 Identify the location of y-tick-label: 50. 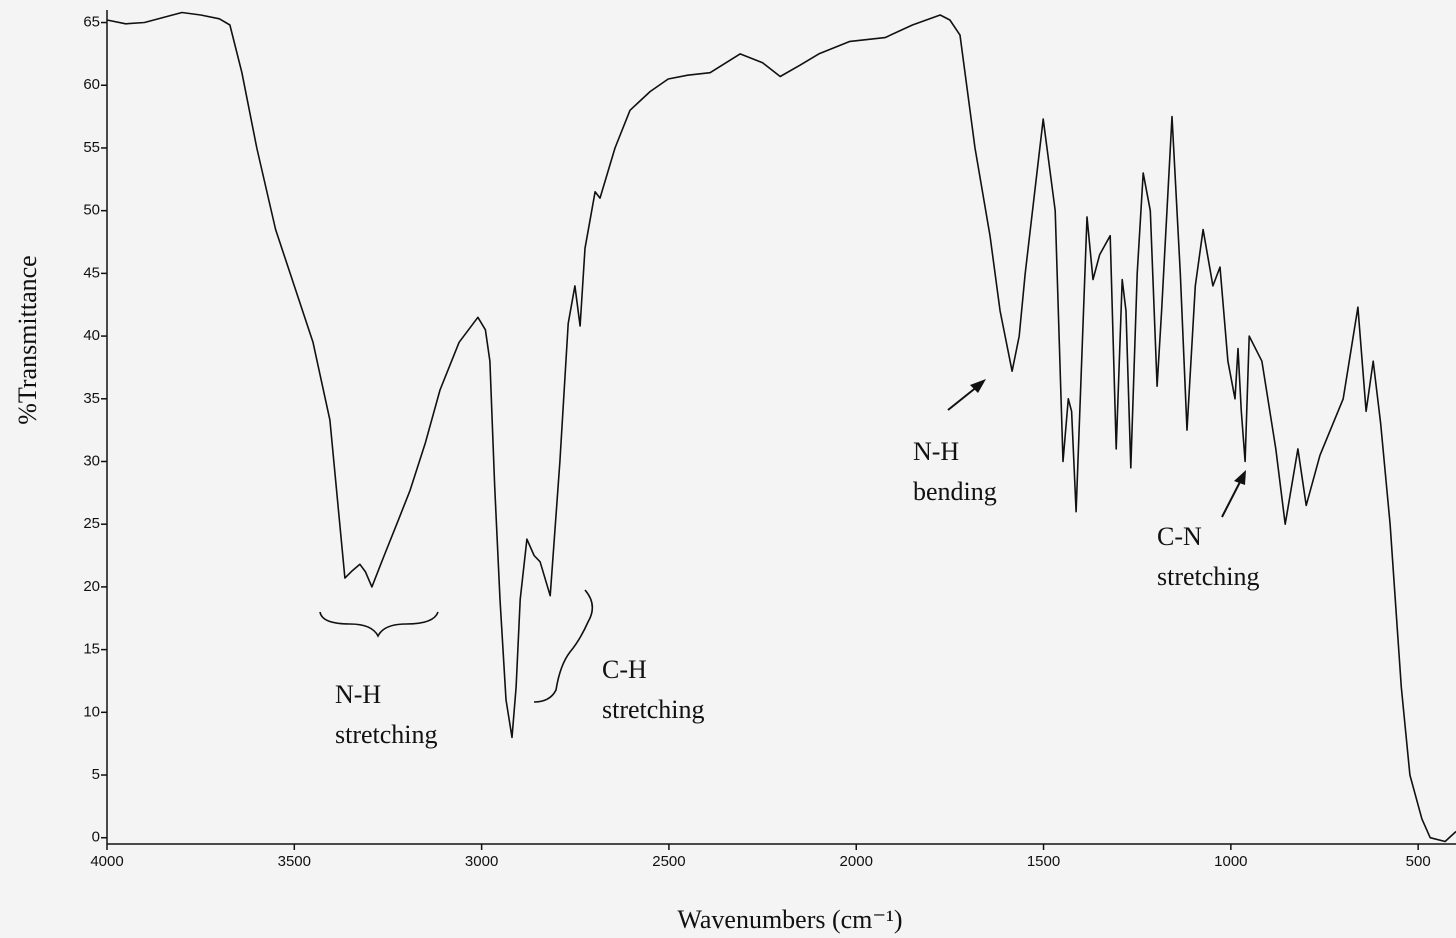
(91, 210).